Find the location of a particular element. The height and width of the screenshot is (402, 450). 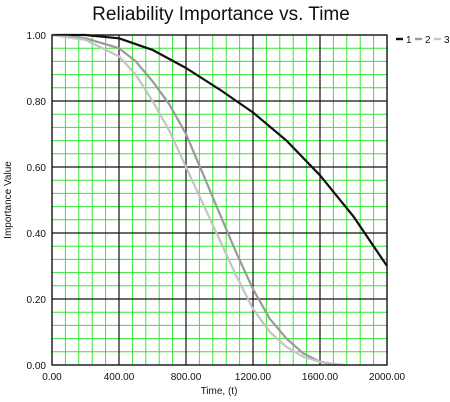

legend: 1 2 3 is located at coordinates (423, 40).